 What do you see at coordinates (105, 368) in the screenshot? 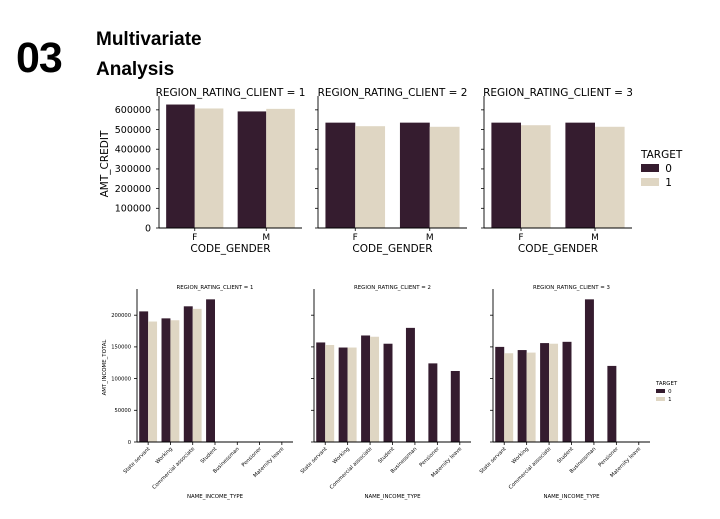
I see `y-axis-label: AMT_INCOME_TOTAL` at bounding box center [105, 368].